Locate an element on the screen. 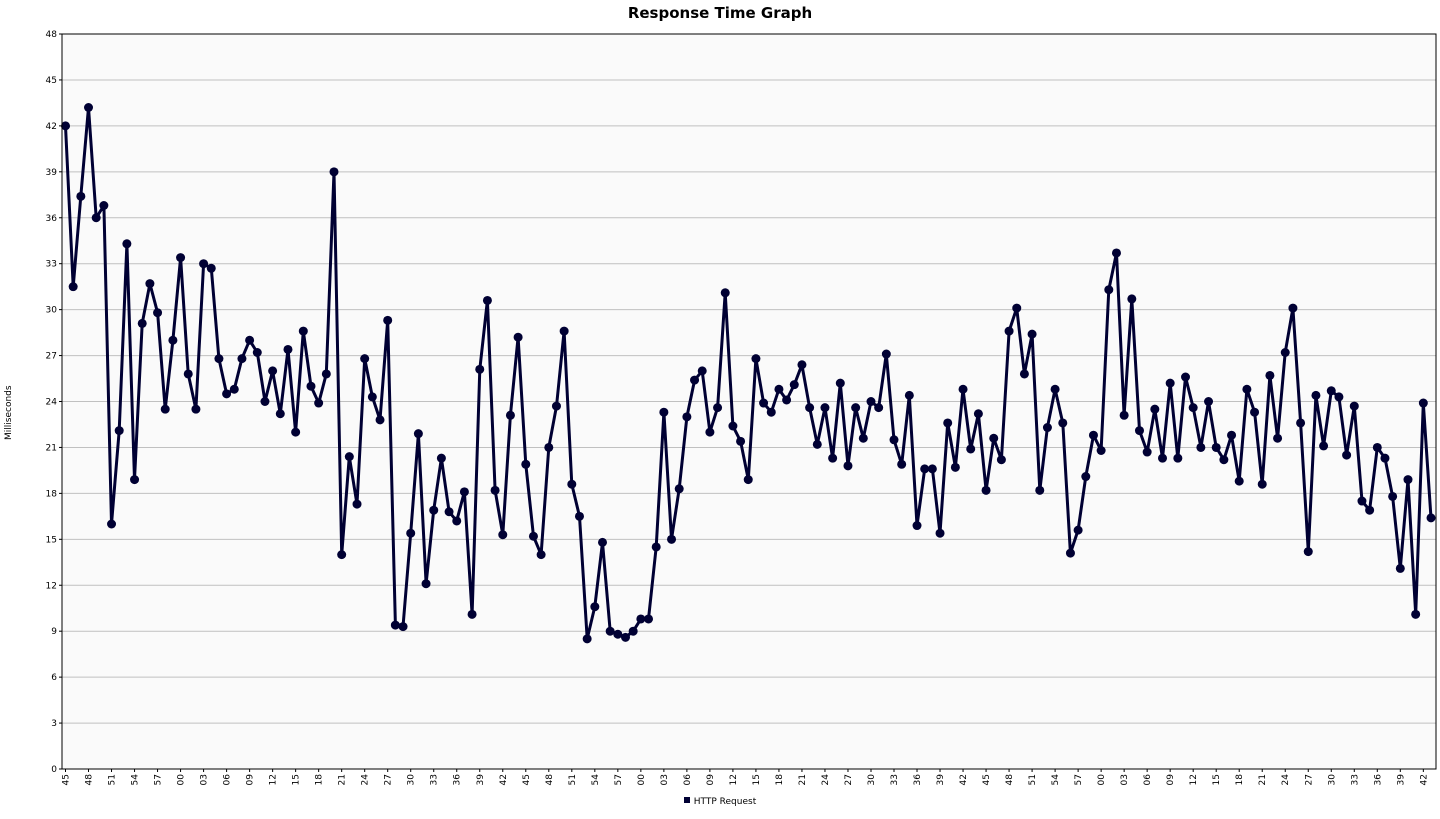  y-tick-label: 30 is located at coordinates (52, 311).